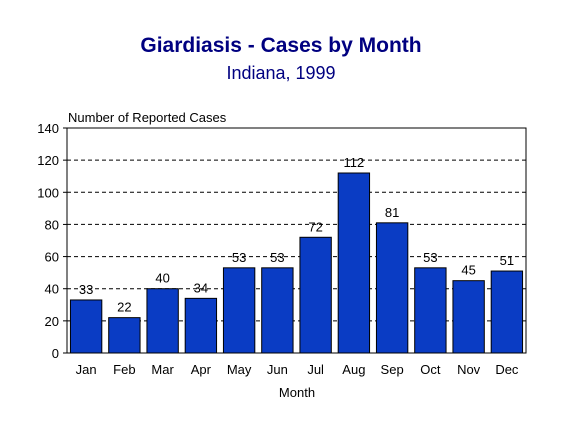  I want to click on bar-sep, so click(392, 288).